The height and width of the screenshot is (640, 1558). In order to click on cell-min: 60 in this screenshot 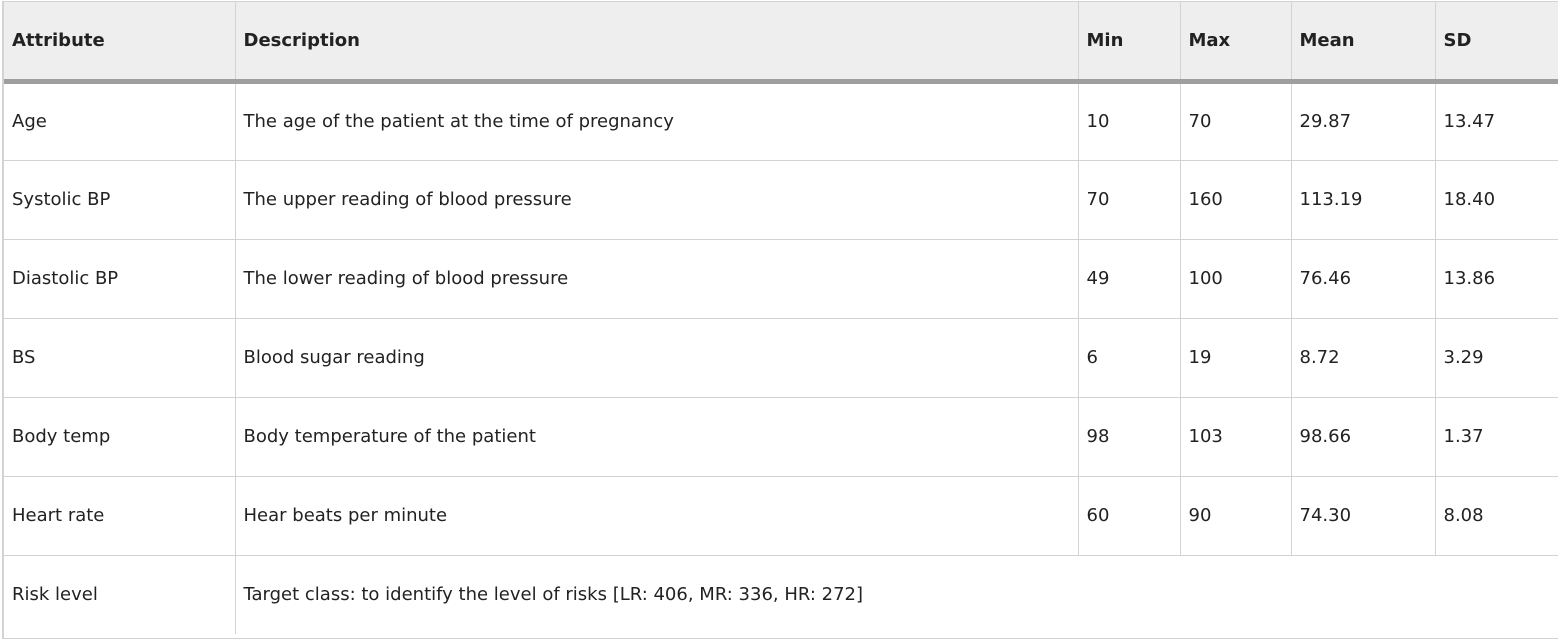, I will do `click(1129, 516)`.